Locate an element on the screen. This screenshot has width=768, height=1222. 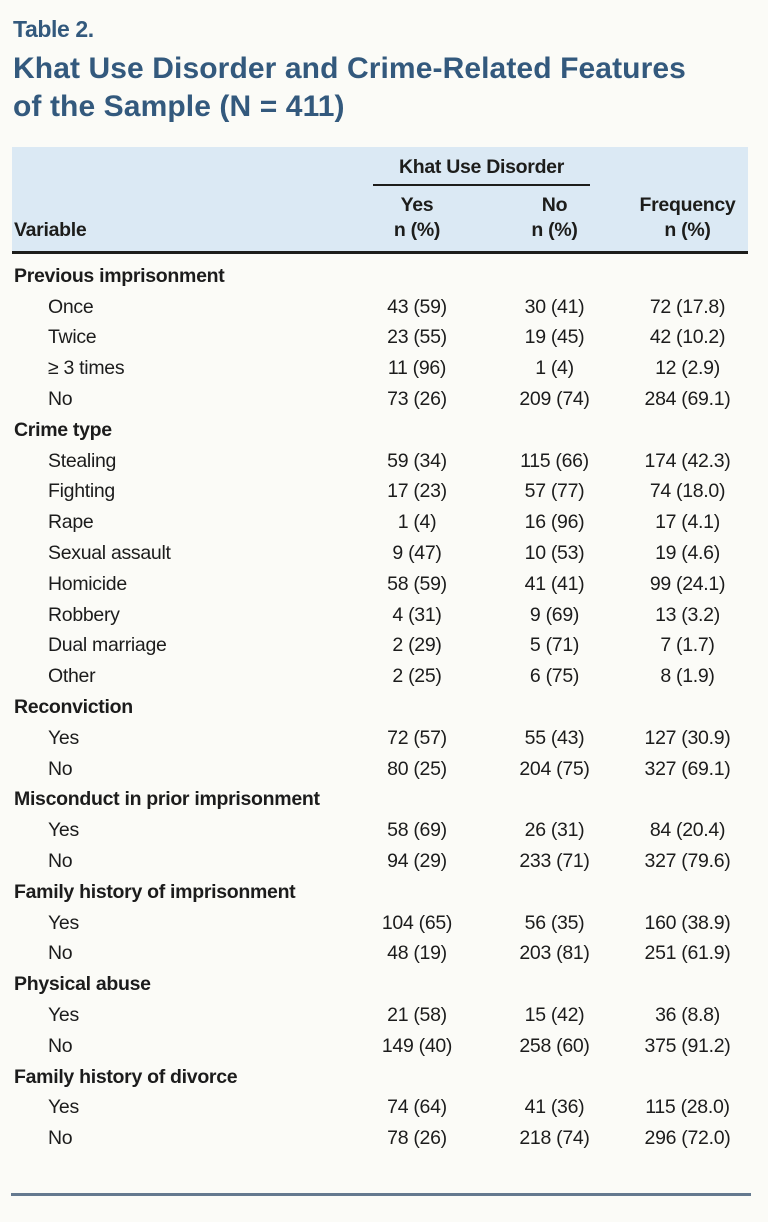
cell-yes: 59 (34) is located at coordinates (417, 460).